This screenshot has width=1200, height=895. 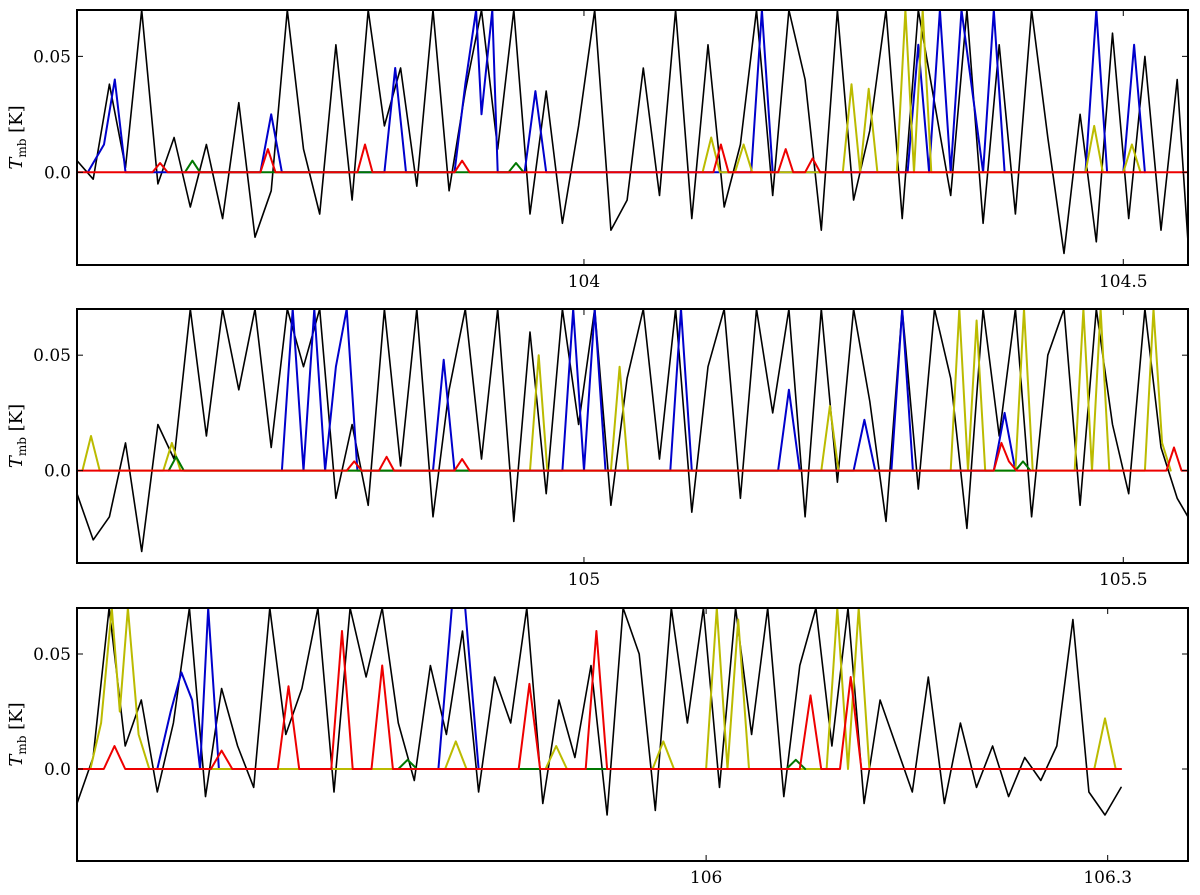 What do you see at coordinates (1107, 878) in the screenshot?
I see `x-tick-label: 106.3` at bounding box center [1107, 878].